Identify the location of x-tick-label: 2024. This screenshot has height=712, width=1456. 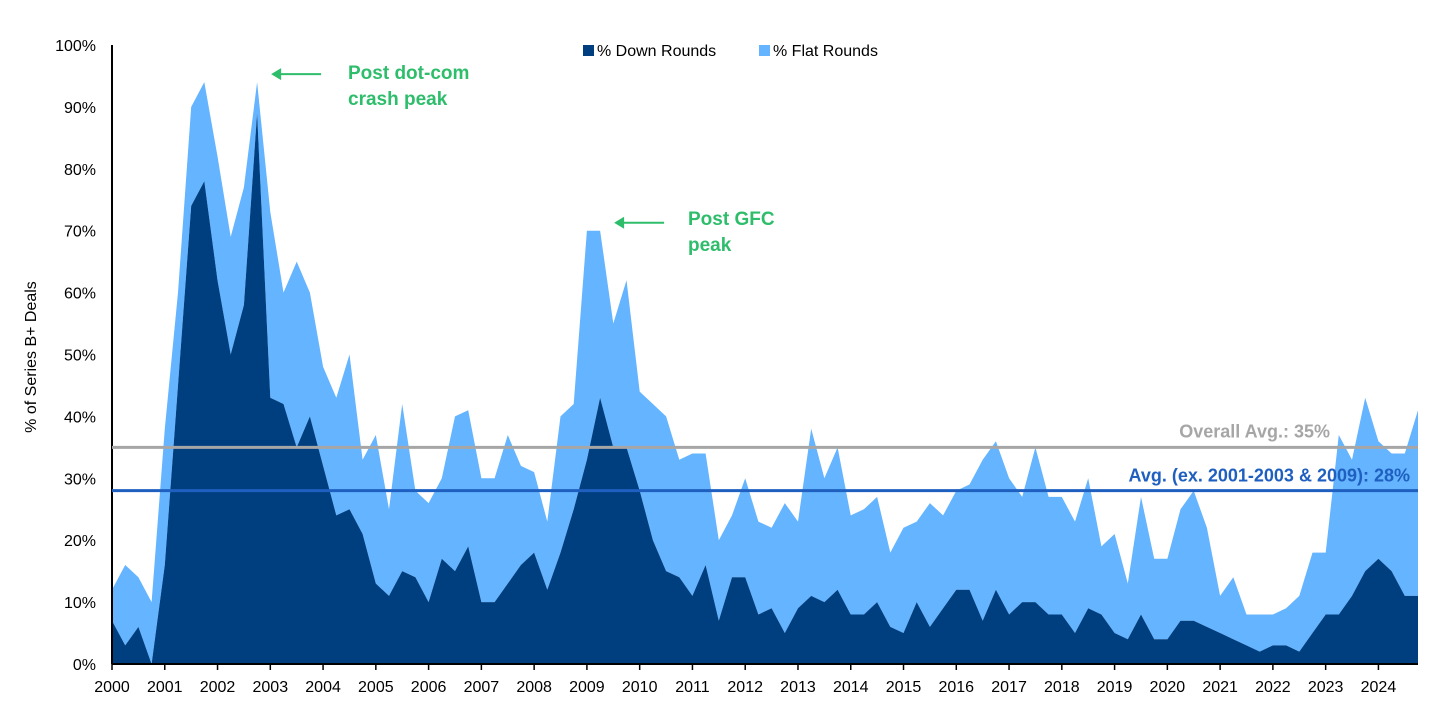
(1379, 687).